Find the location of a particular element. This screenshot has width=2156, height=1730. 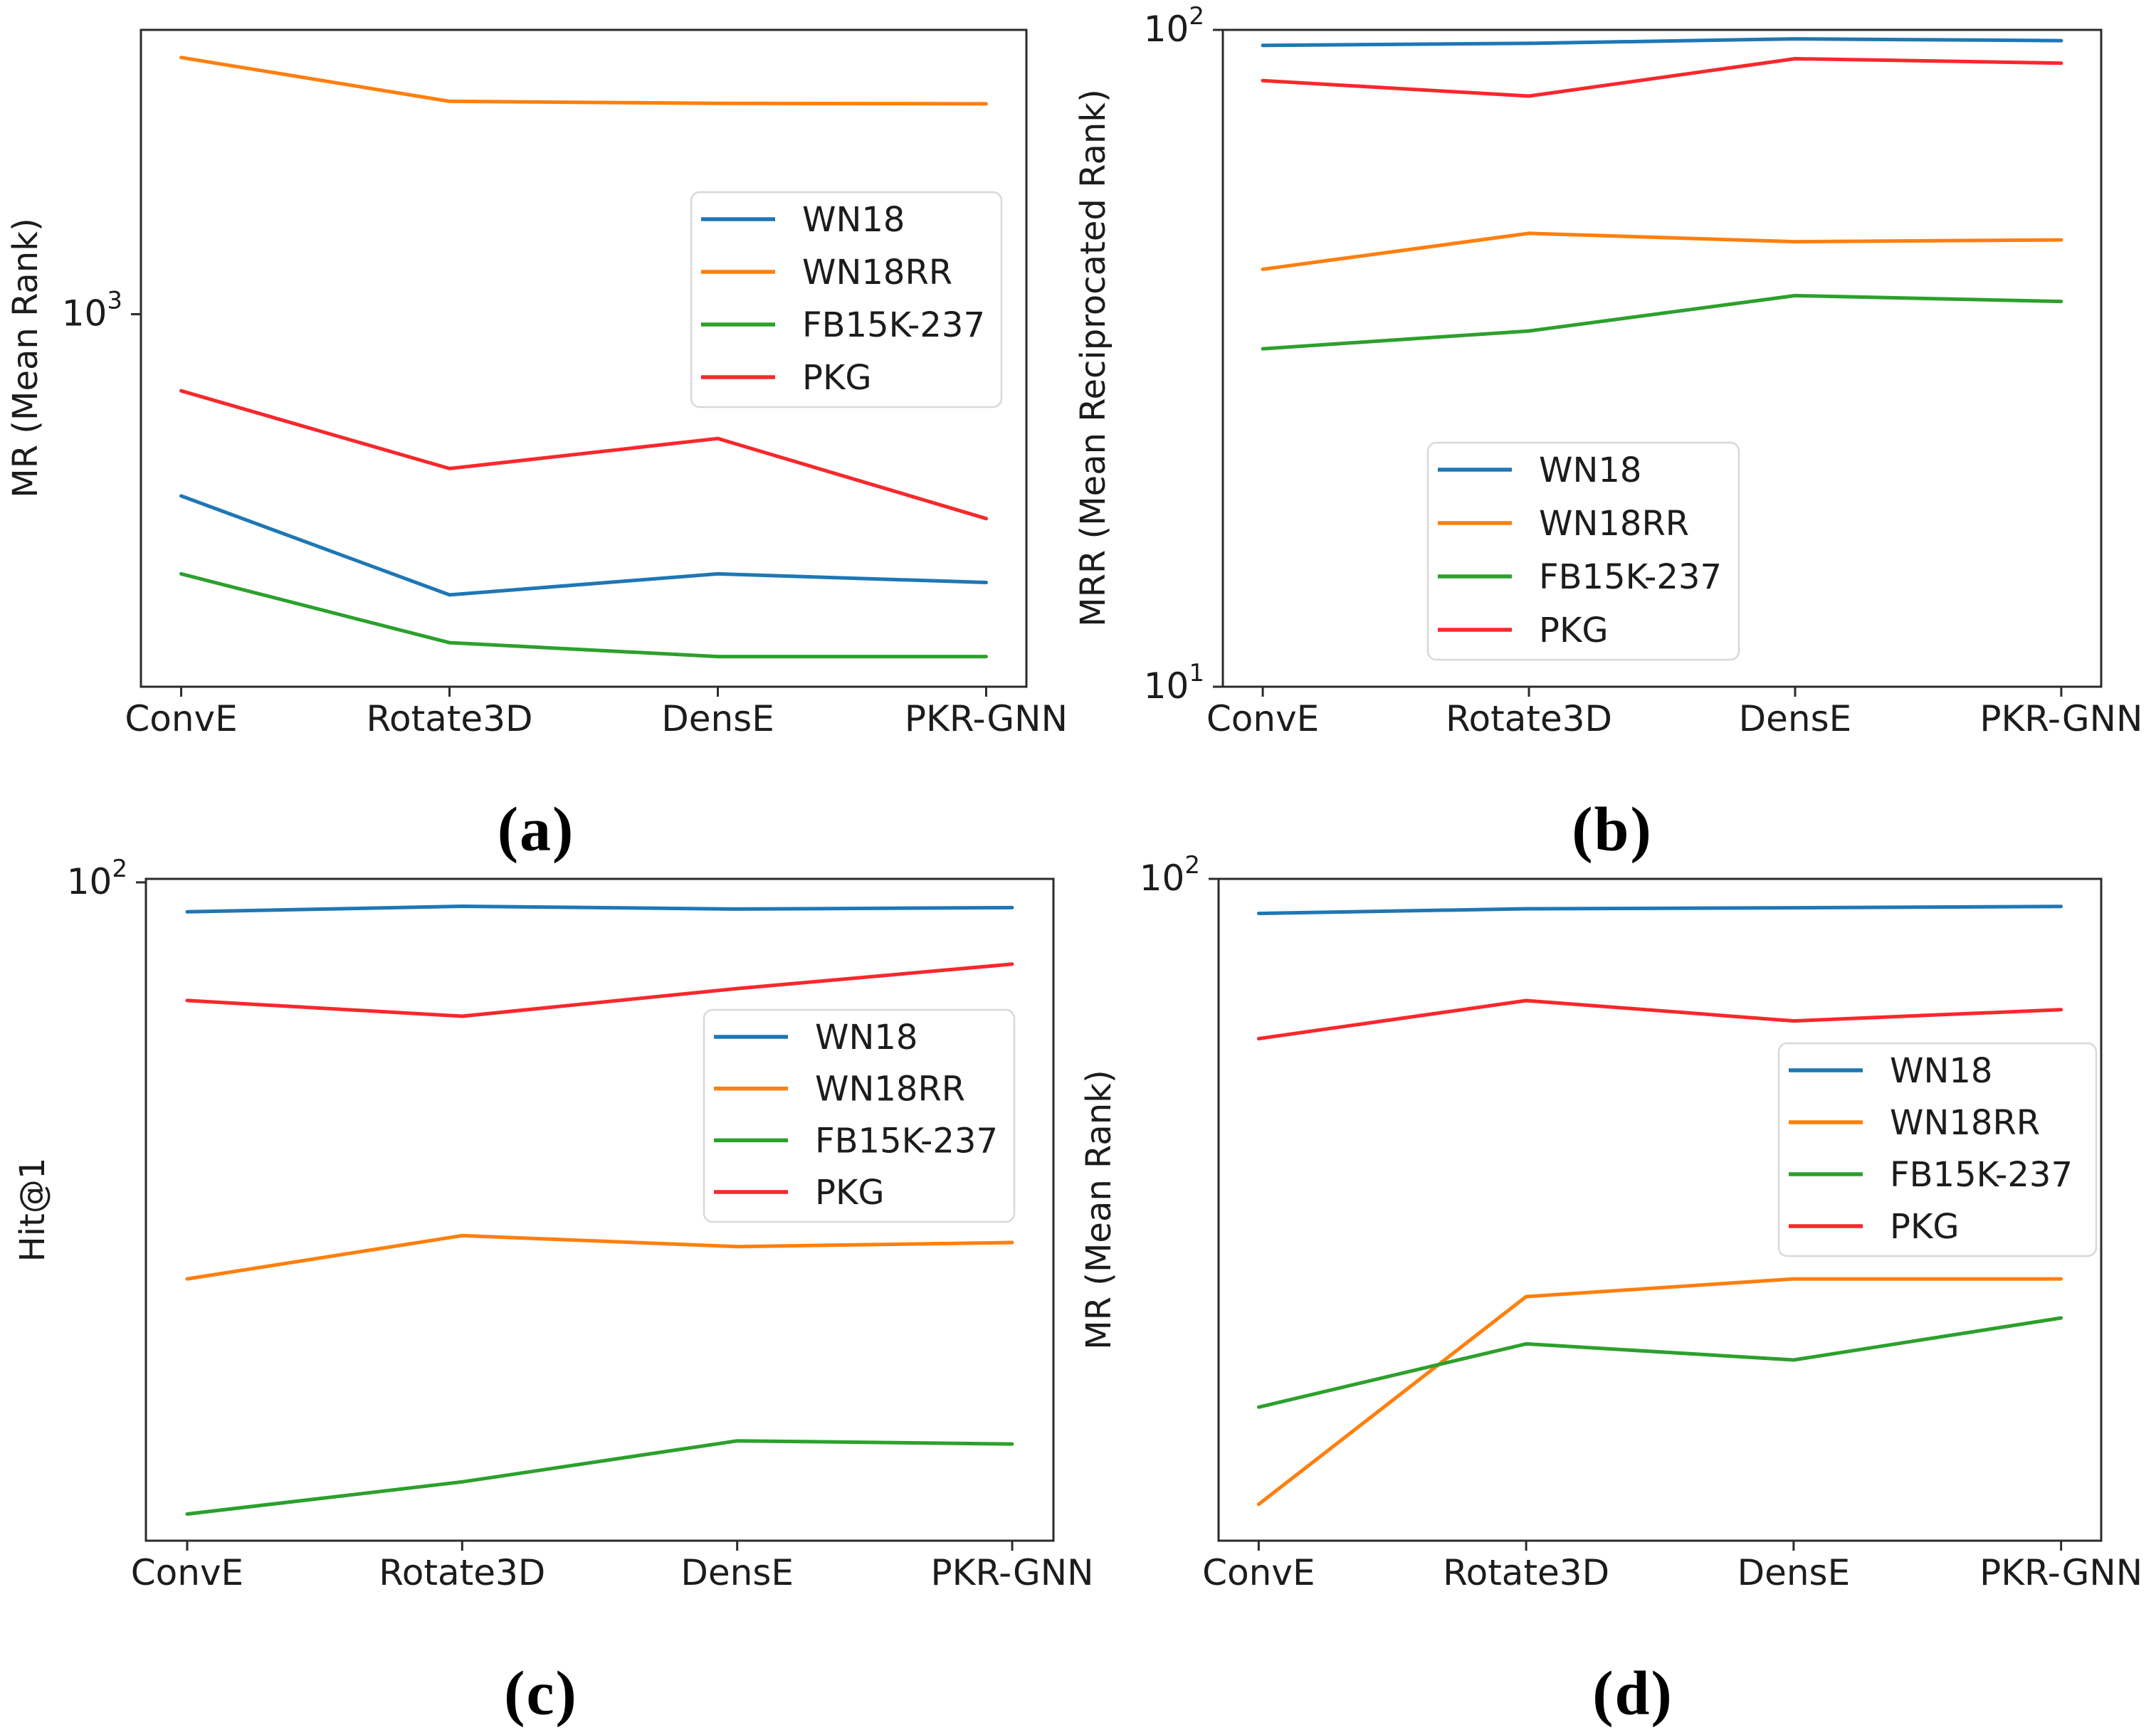

y-axis-label: MRR (Mean Reciprocated Rank) is located at coordinates (1093, 358).